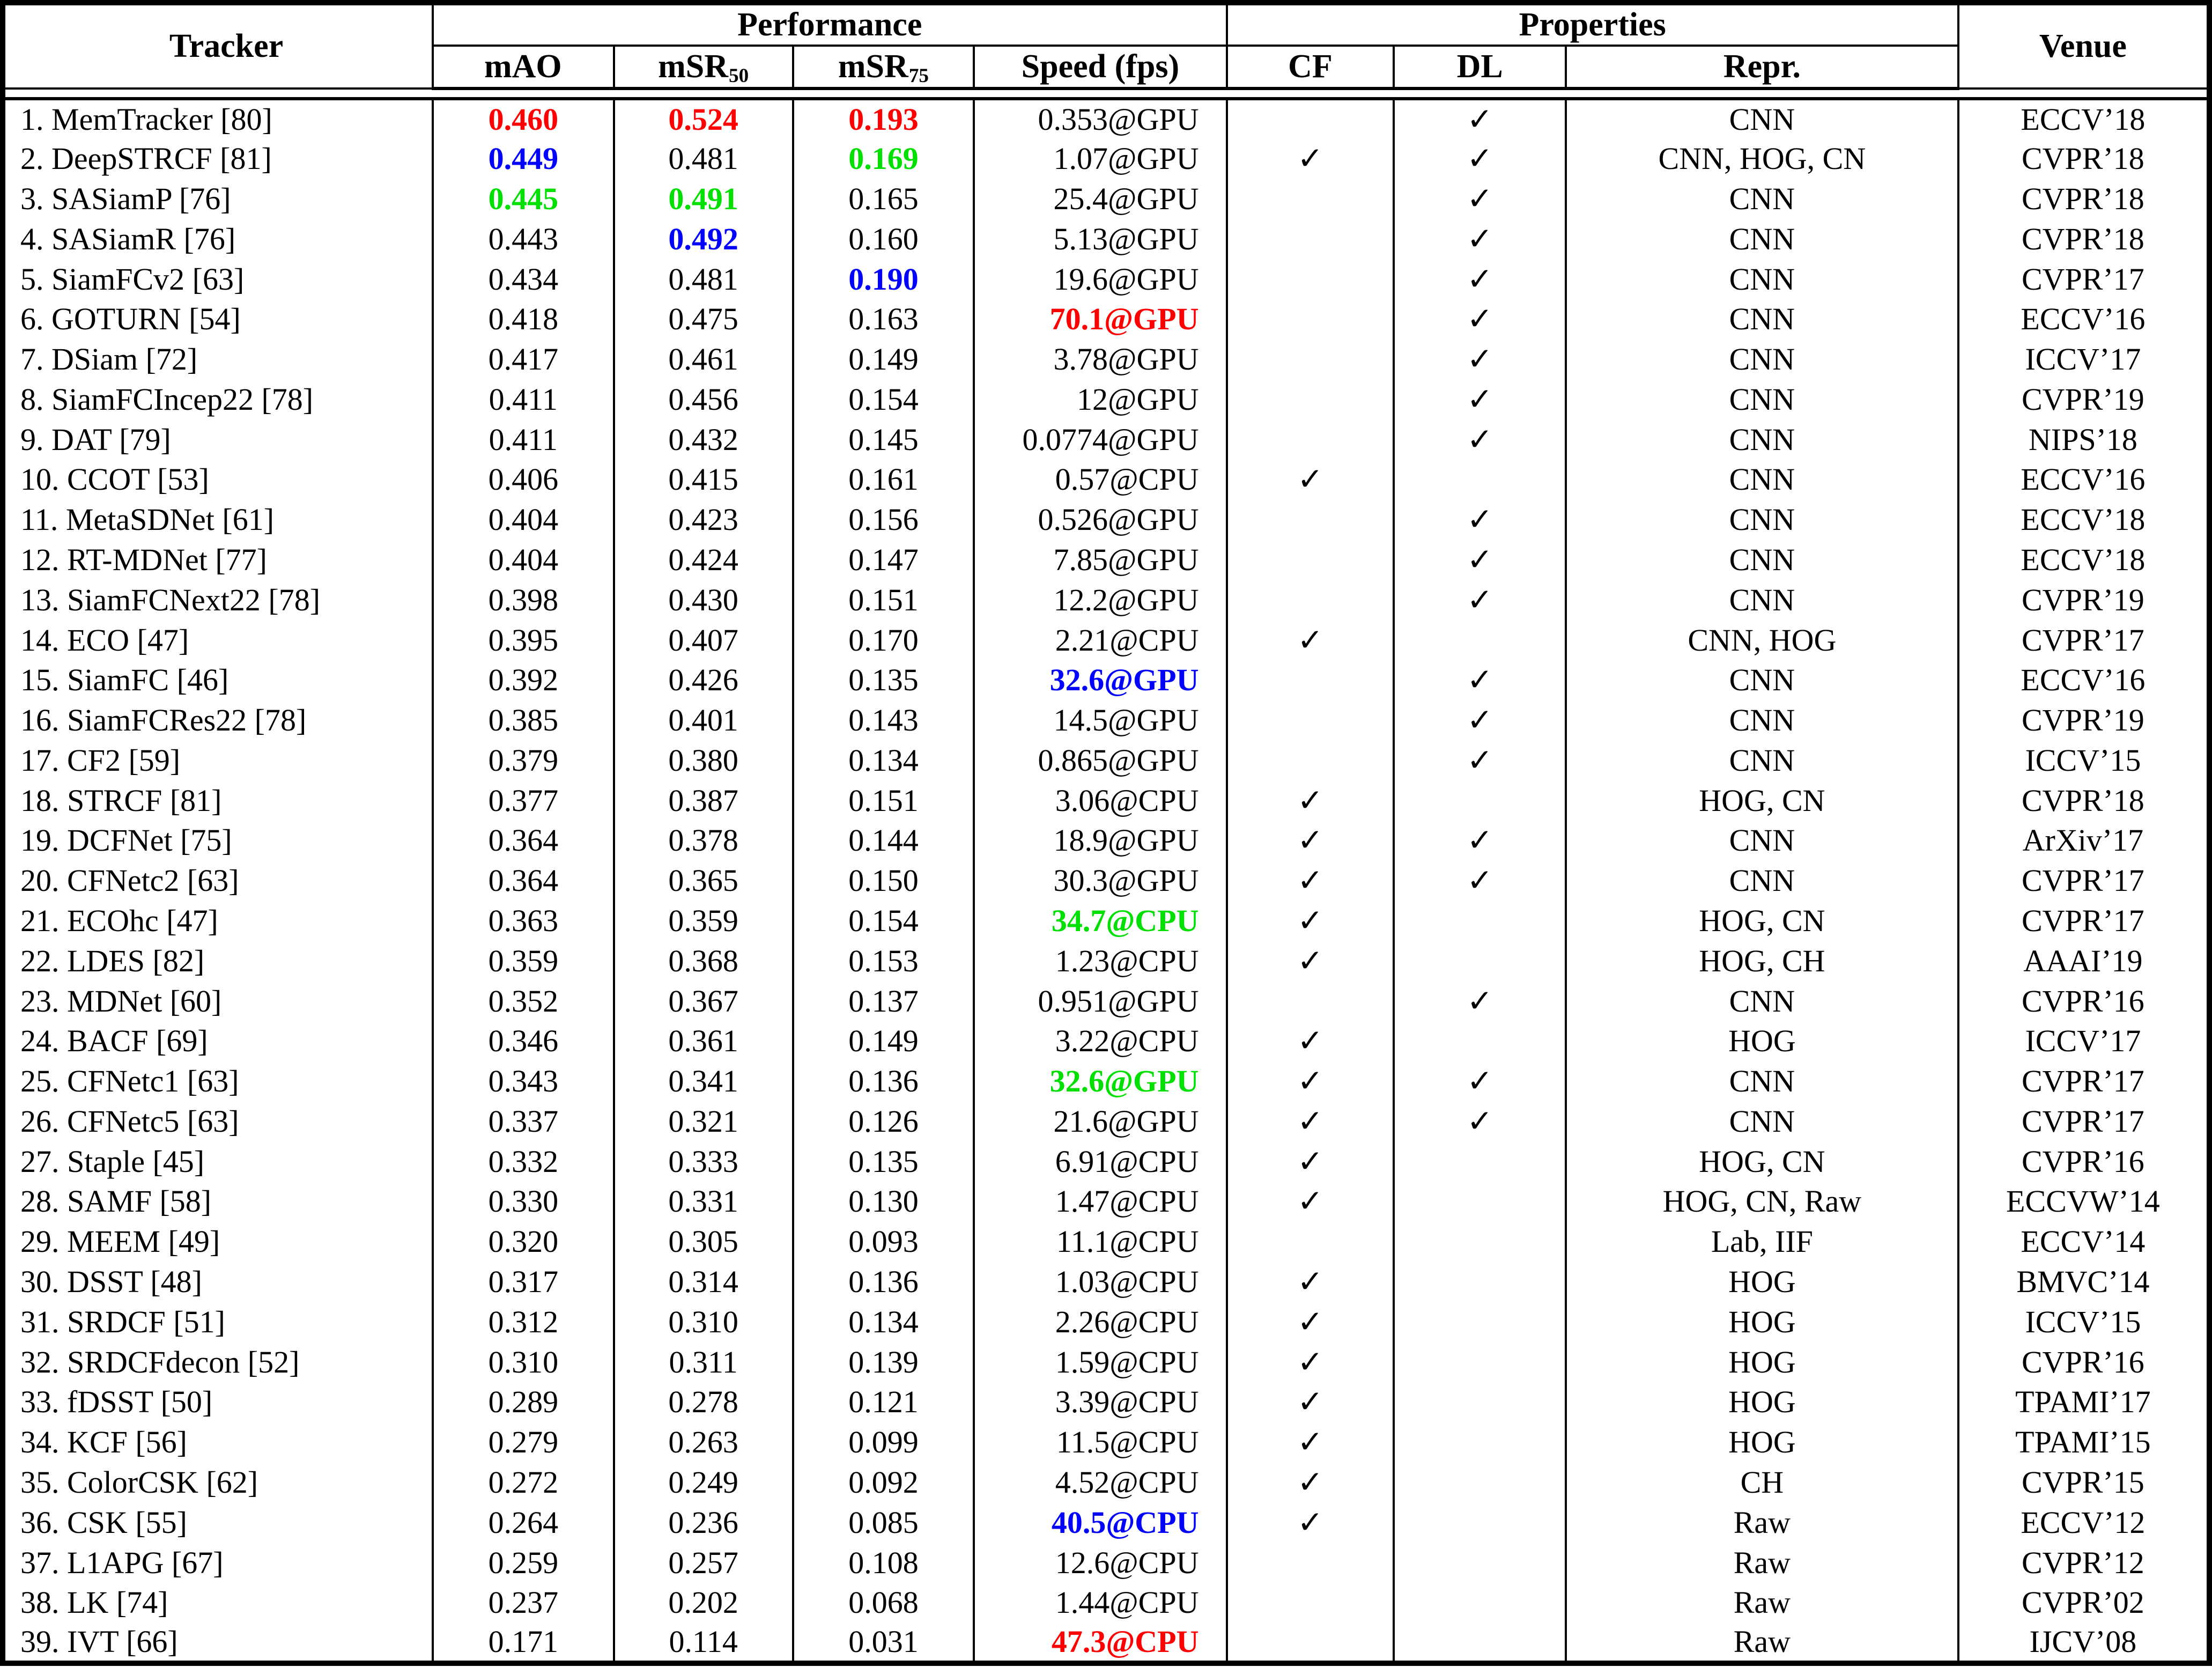 The image size is (2212, 1667). I want to click on tracker-name: 11. MetaSDNet [61], so click(218, 519).